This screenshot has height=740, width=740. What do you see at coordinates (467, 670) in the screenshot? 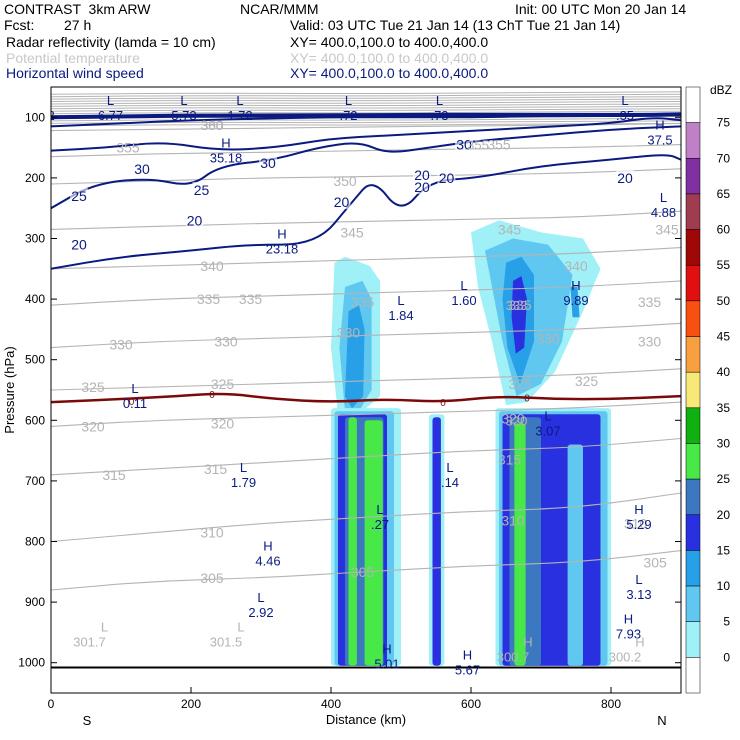
I see `wind-extremum-value: 5.67` at bounding box center [467, 670].